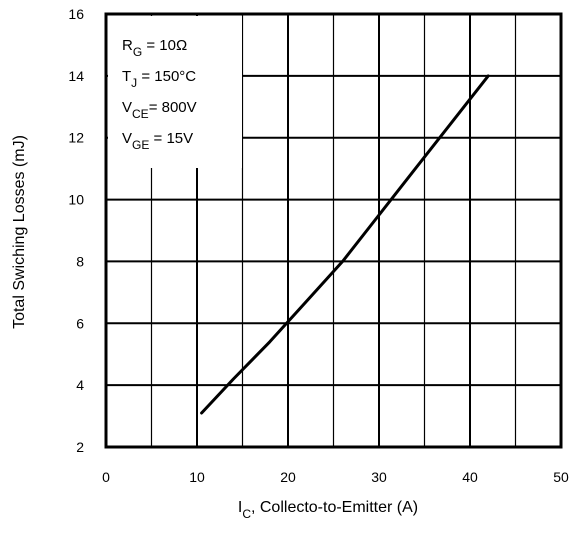  What do you see at coordinates (80, 261) in the screenshot?
I see `y-tick-label: 8` at bounding box center [80, 261].